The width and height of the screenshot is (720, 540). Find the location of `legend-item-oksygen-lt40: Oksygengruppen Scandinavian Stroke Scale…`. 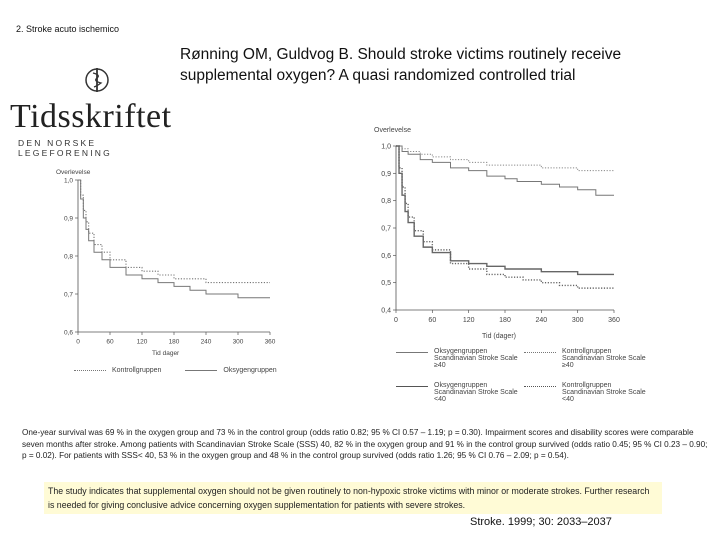

legend-item-oksygen-lt40: Oksygengruppen Scandinavian Stroke Scale… is located at coordinates (460, 392).